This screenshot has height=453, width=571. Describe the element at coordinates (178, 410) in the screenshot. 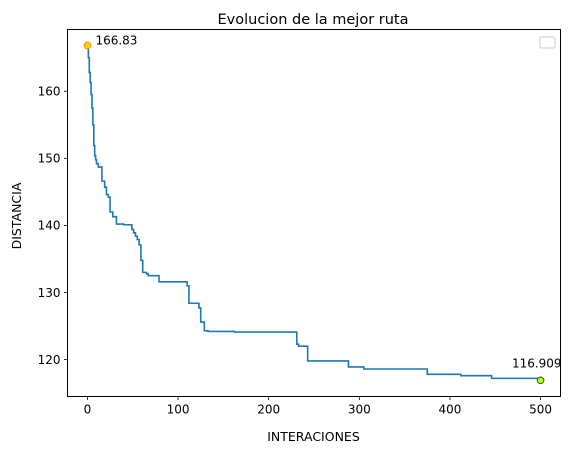

I see `x-tick-label: 100` at that location.